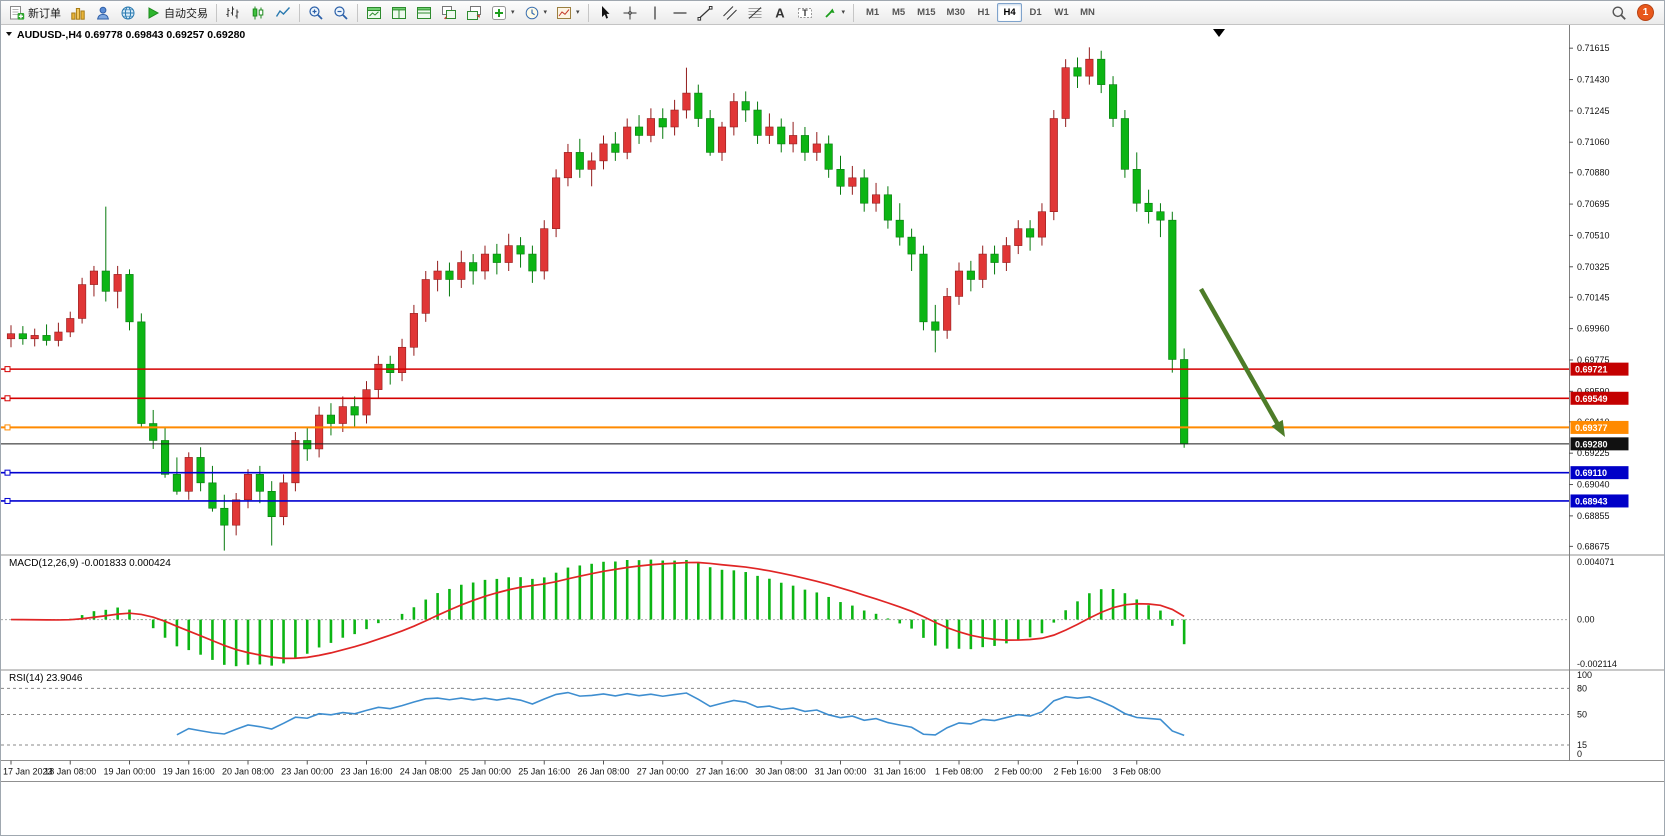 This screenshot has height=836, width=1665. I want to click on svg-text: T, so click(805, 13).